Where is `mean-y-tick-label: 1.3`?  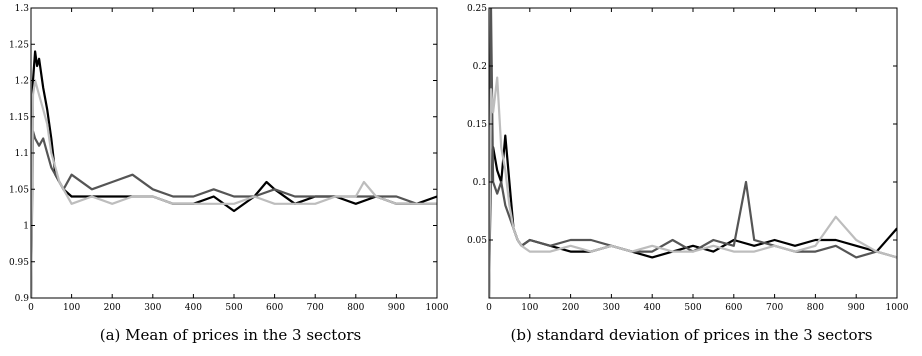 mean-y-tick-label: 1.3 is located at coordinates (22, 9).